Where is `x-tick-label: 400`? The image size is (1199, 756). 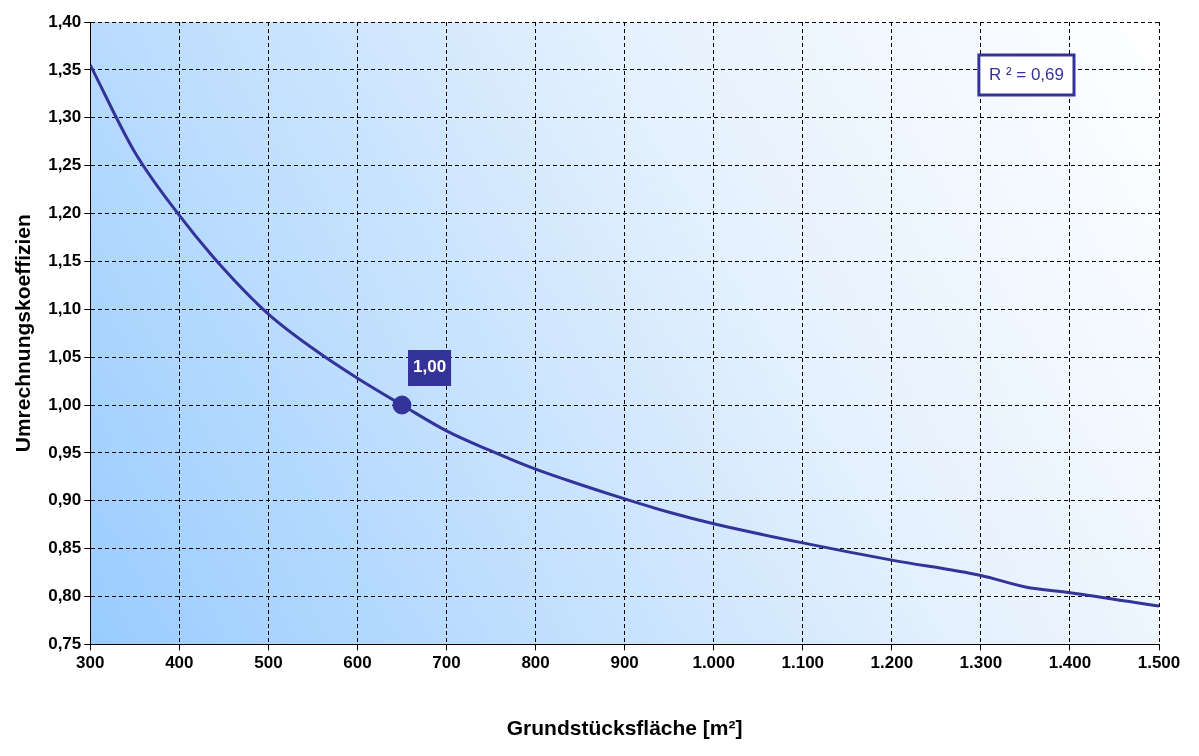 x-tick-label: 400 is located at coordinates (179, 663).